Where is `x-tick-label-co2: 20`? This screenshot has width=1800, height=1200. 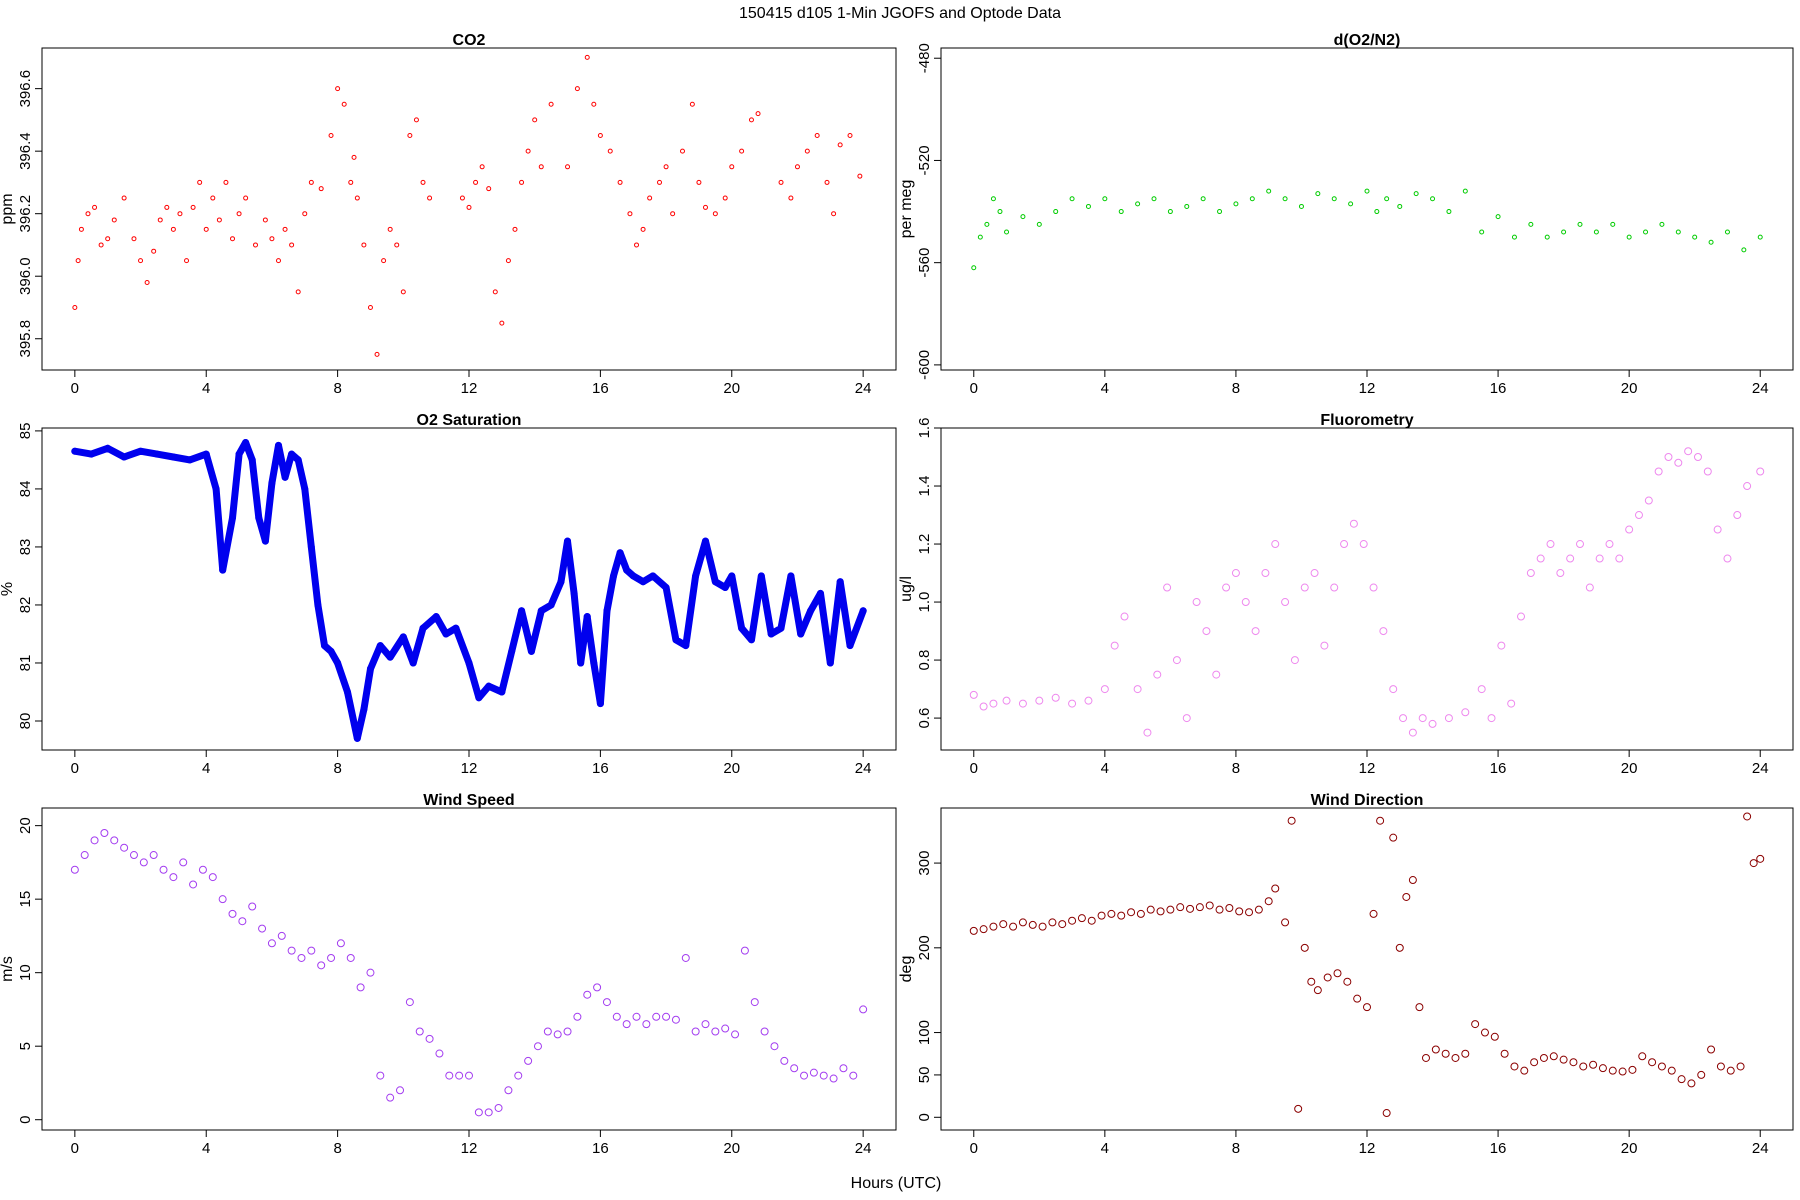 x-tick-label-co2: 20 is located at coordinates (731, 388).